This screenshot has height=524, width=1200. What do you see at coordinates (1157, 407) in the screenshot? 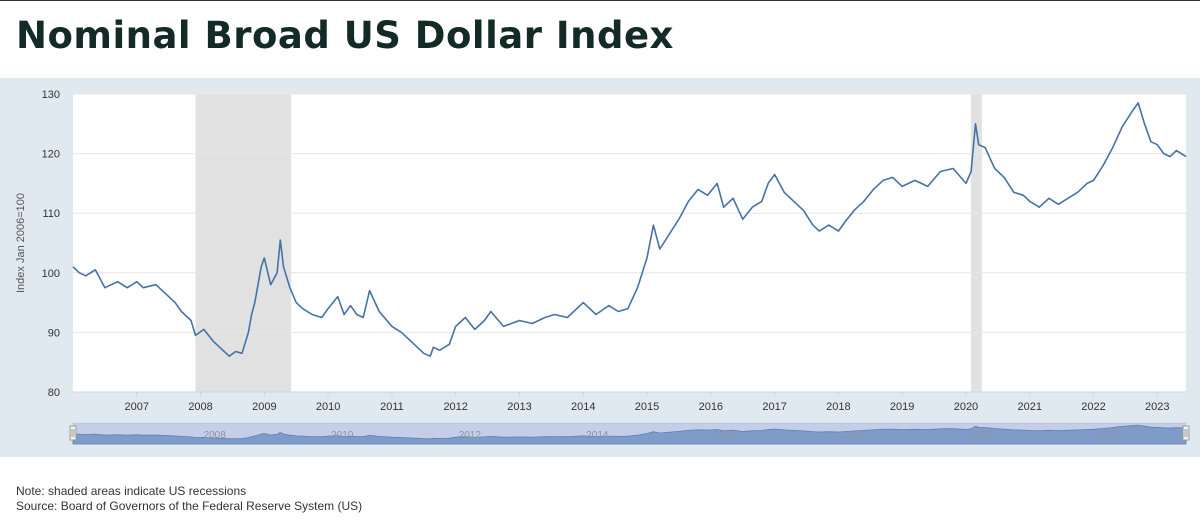
I see `x-tick-label-2023: 2023` at bounding box center [1157, 407].